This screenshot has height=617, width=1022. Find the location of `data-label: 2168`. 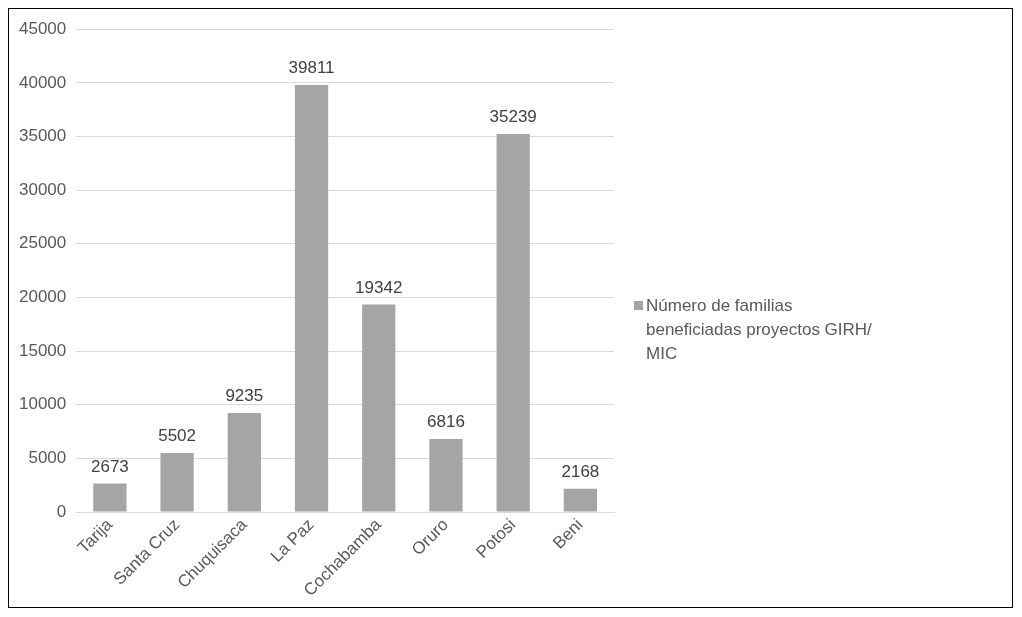

data-label: 2168 is located at coordinates (580, 471).